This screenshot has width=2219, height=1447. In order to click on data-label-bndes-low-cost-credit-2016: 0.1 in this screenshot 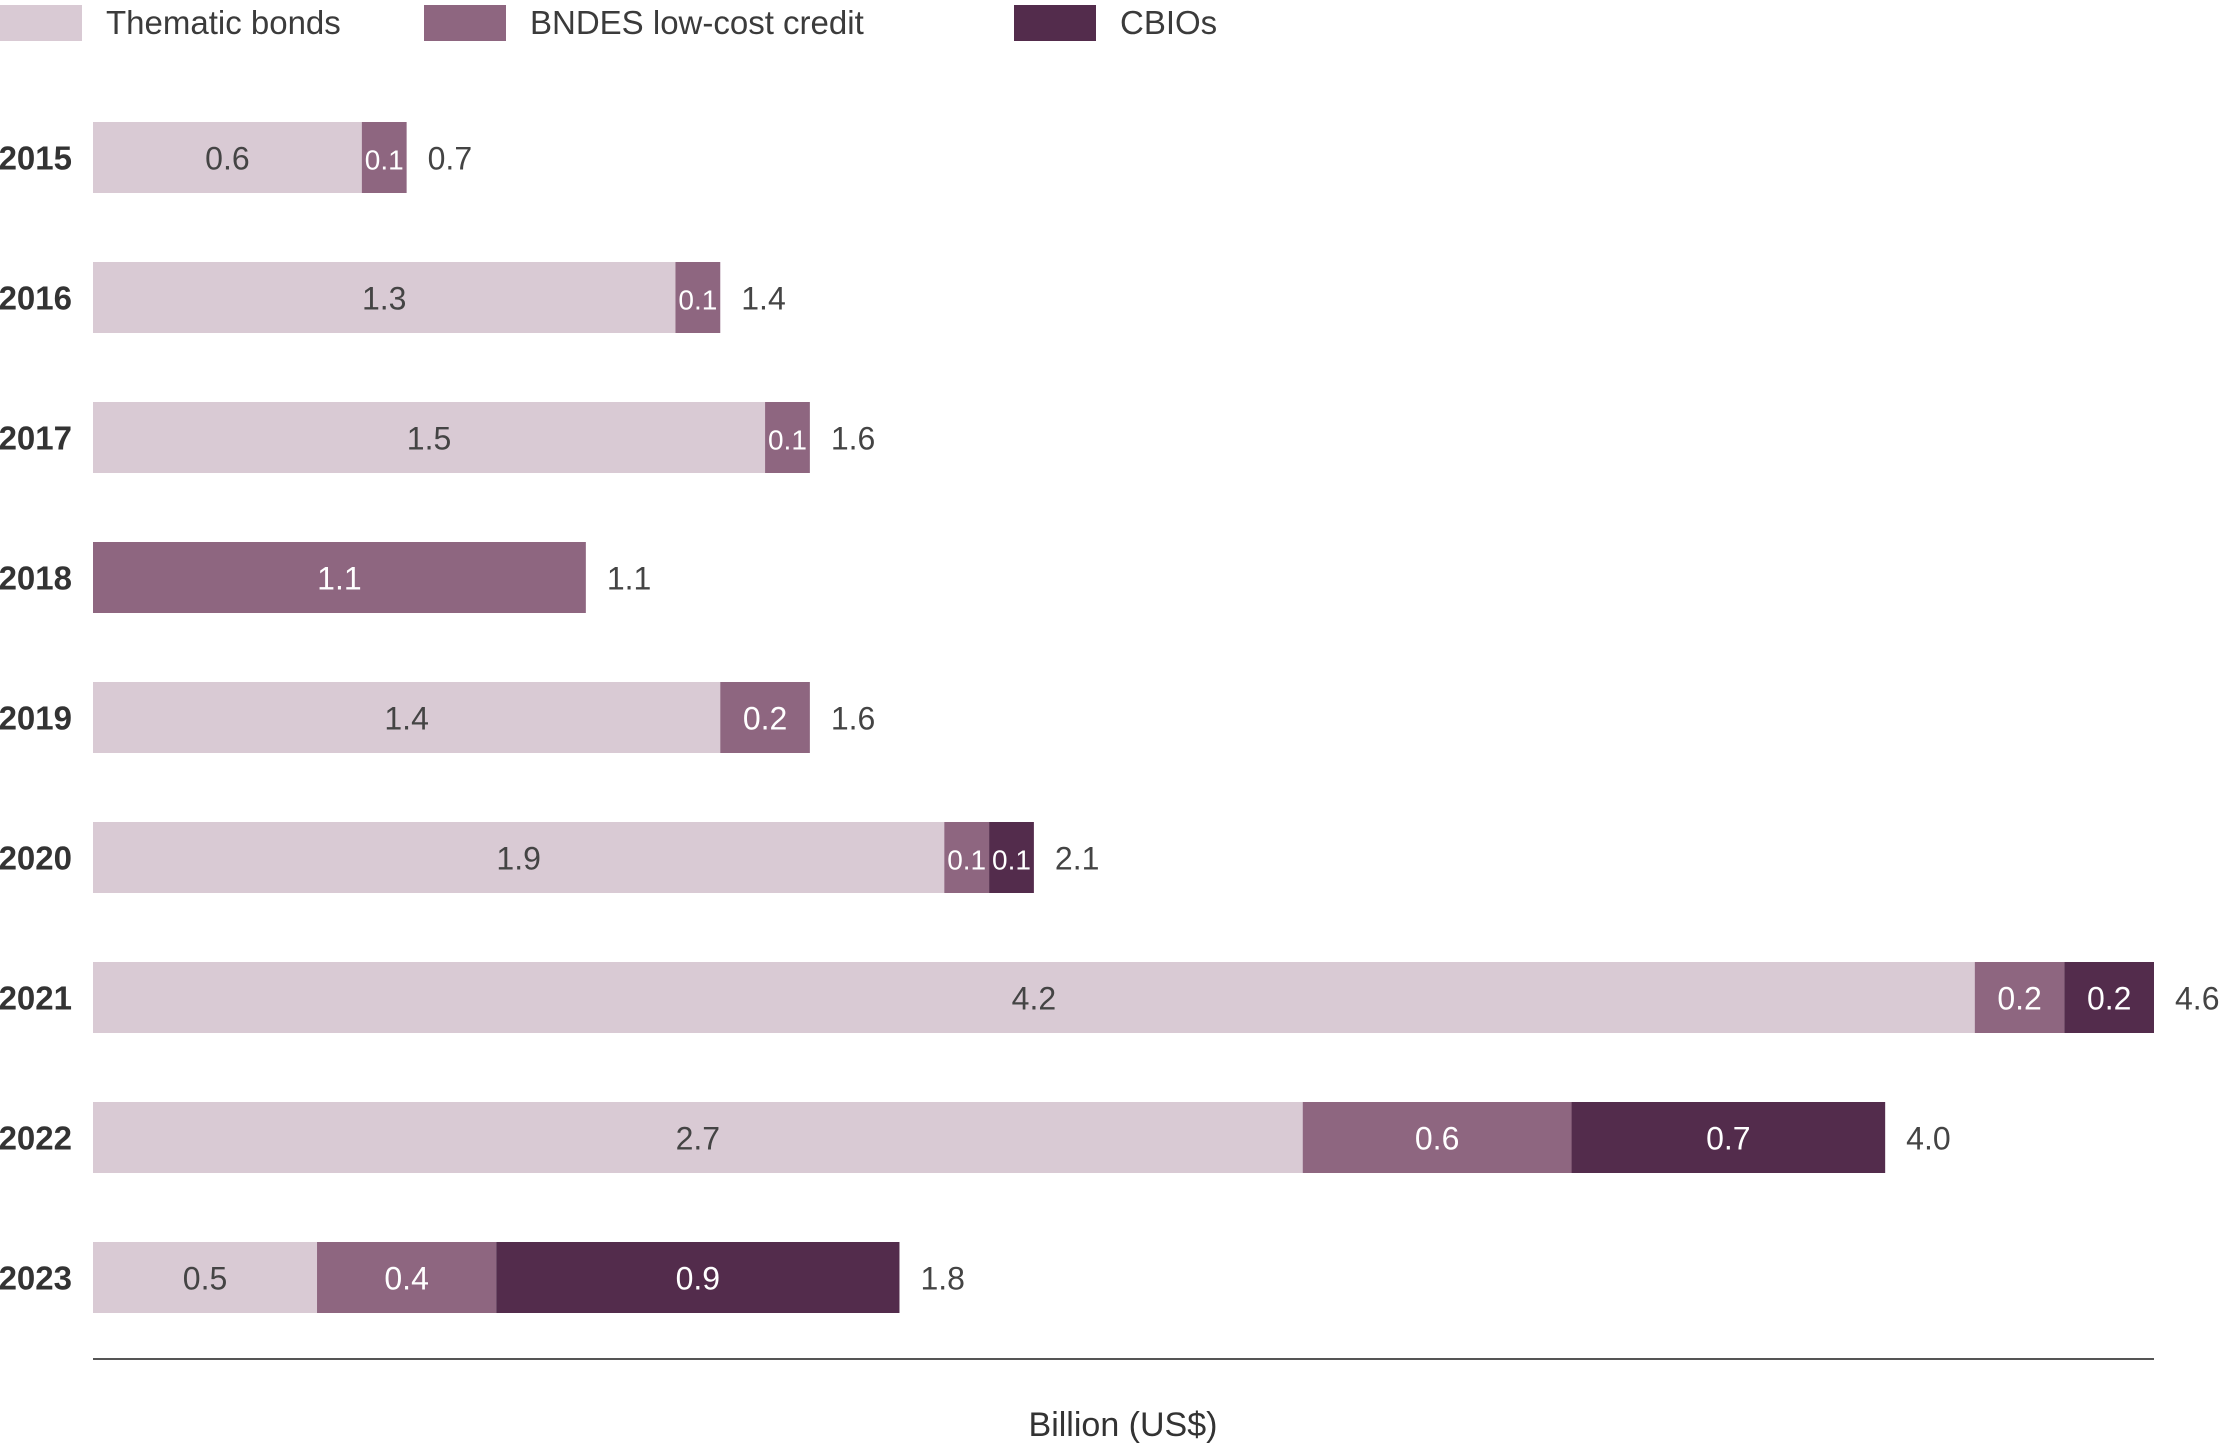, I will do `click(697, 300)`.